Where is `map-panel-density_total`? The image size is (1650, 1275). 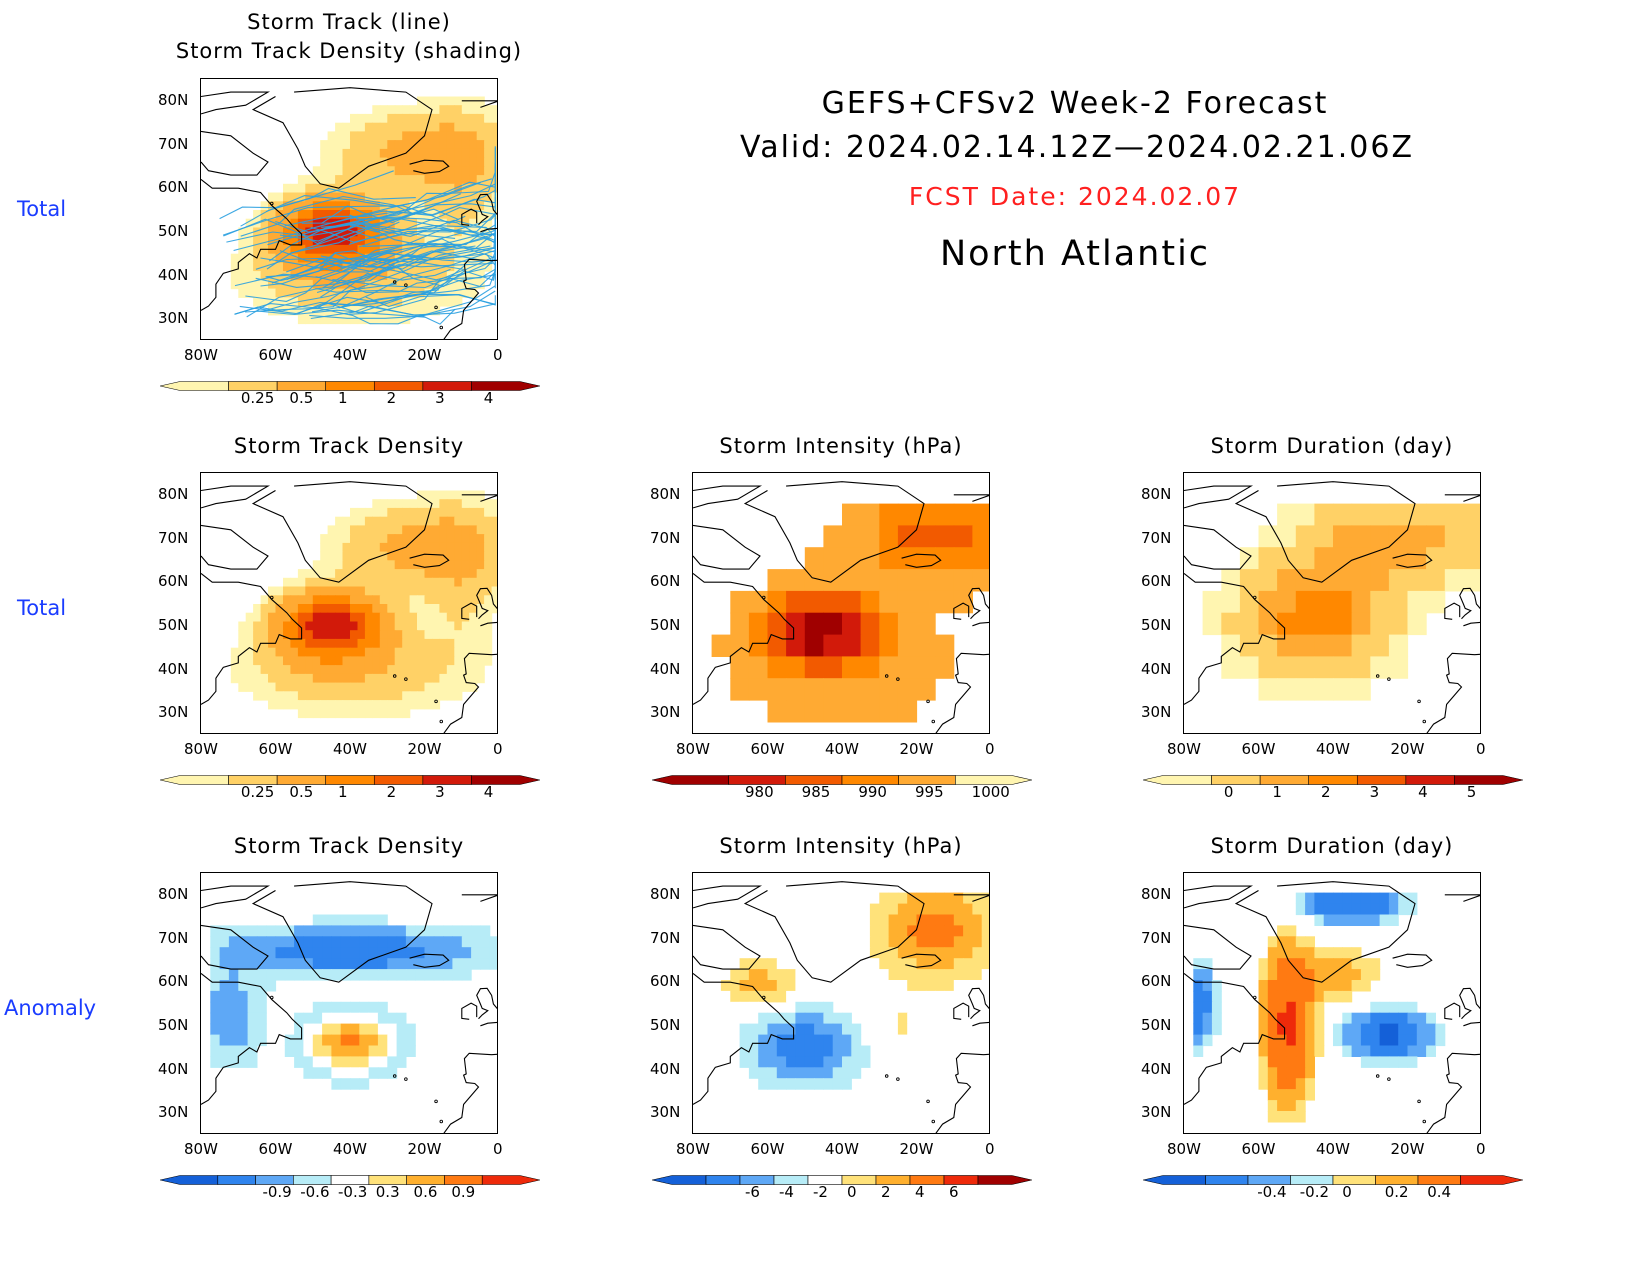 map-panel-density_total is located at coordinates (349, 603).